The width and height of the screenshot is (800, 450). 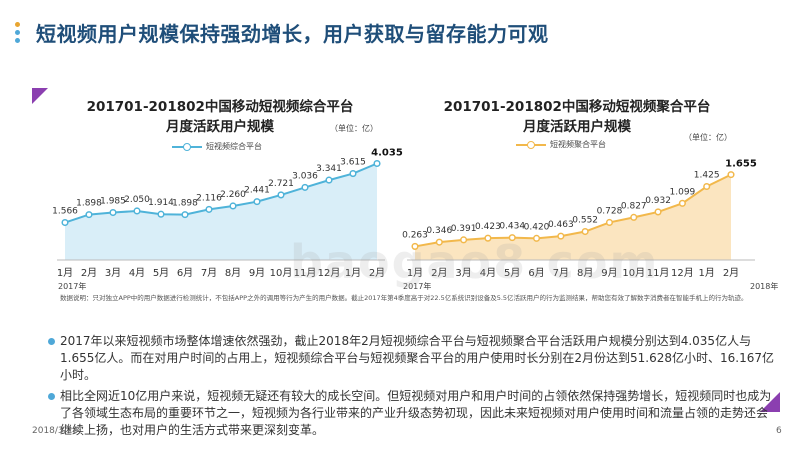 What do you see at coordinates (257, 273) in the screenshot?
I see `x-tick-label: 9月` at bounding box center [257, 273].